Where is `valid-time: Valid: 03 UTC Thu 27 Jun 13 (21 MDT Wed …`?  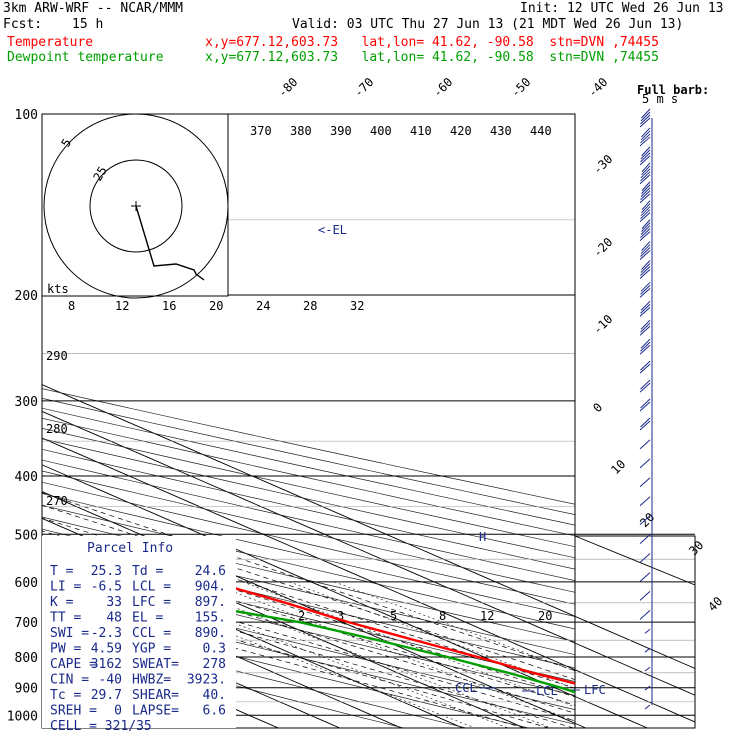 valid-time: Valid: 03 UTC Thu 27 Jun 13 (21 MDT Wed … is located at coordinates (488, 24).